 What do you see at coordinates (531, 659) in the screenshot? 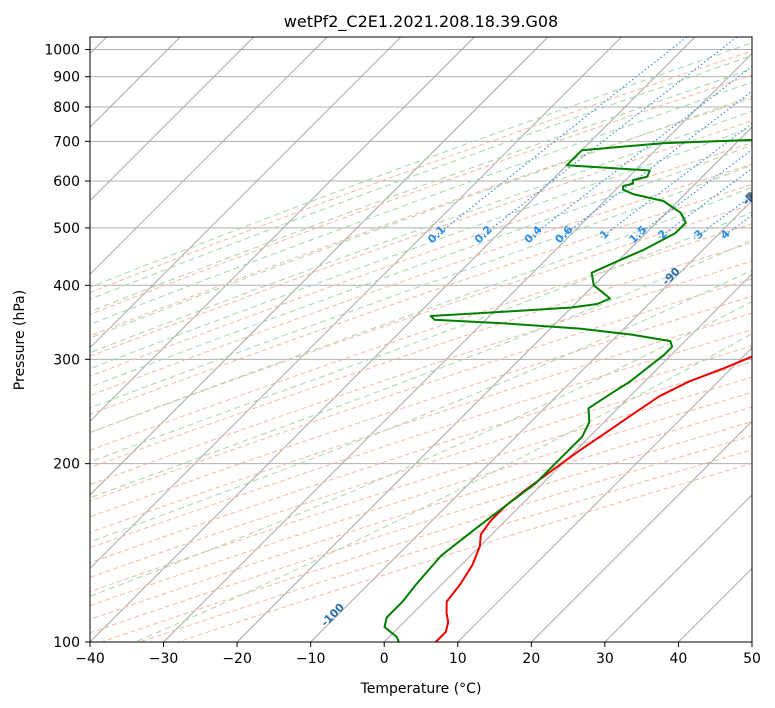
I see `x-tick-label: 20` at bounding box center [531, 659].